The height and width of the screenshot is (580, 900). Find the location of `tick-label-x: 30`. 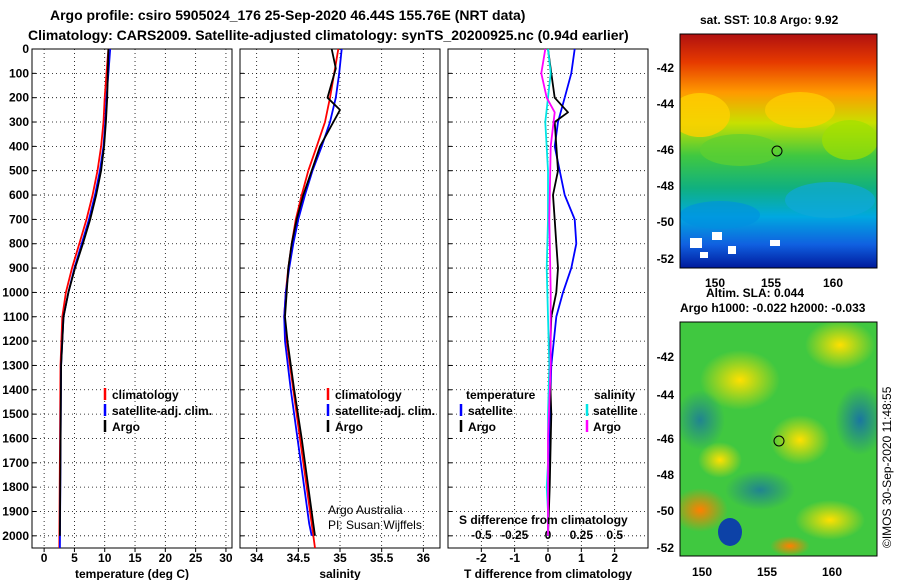

tick-label-x: 30 is located at coordinates (226, 558).